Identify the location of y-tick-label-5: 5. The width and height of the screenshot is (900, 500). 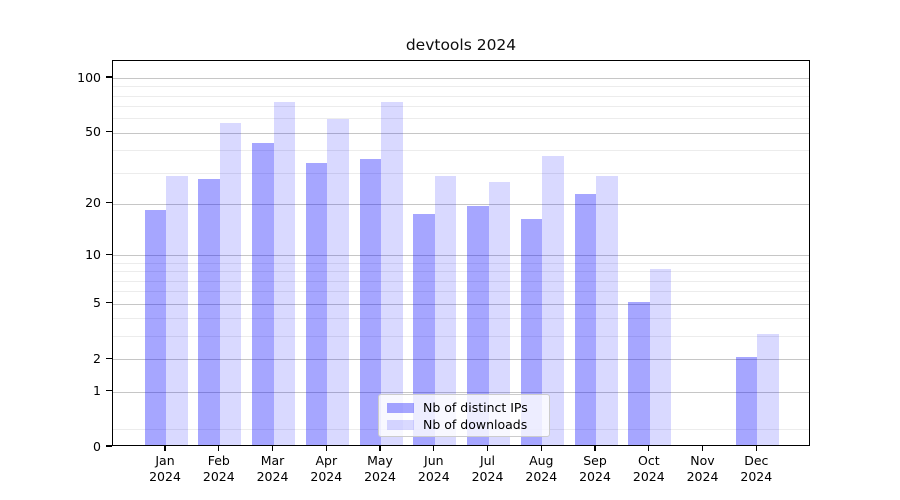
(97, 303).